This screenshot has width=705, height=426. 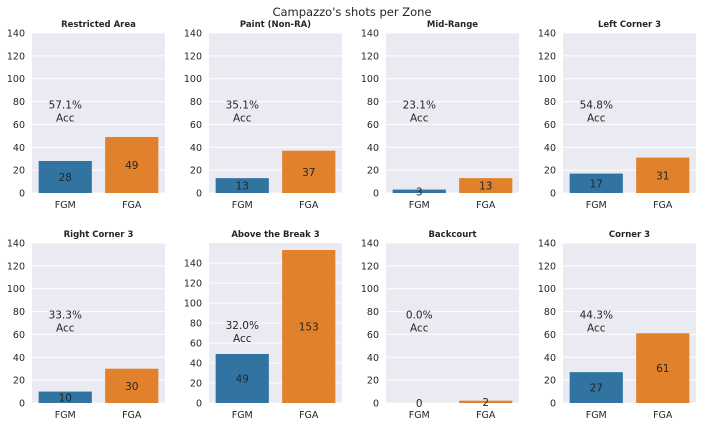 What do you see at coordinates (351, 12) in the screenshot?
I see `figure-title: Campazzo's shots per Zone` at bounding box center [351, 12].